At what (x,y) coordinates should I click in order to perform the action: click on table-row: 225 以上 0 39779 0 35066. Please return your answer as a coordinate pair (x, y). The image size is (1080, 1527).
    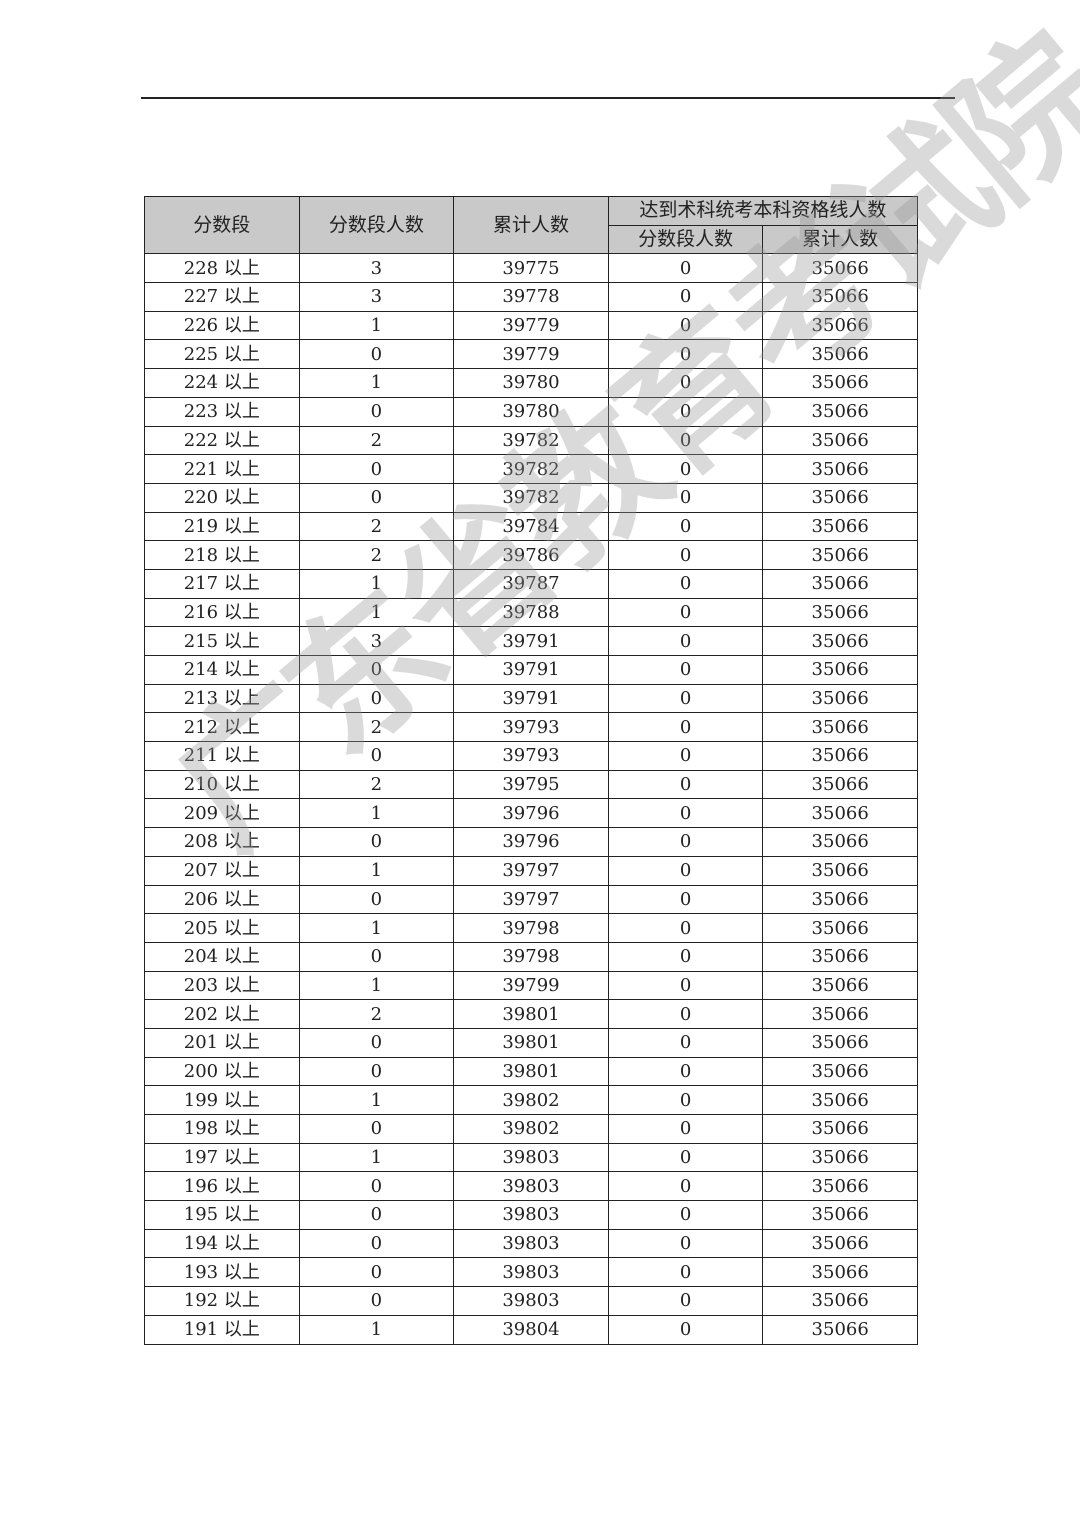
    Looking at the image, I should click on (531, 354).